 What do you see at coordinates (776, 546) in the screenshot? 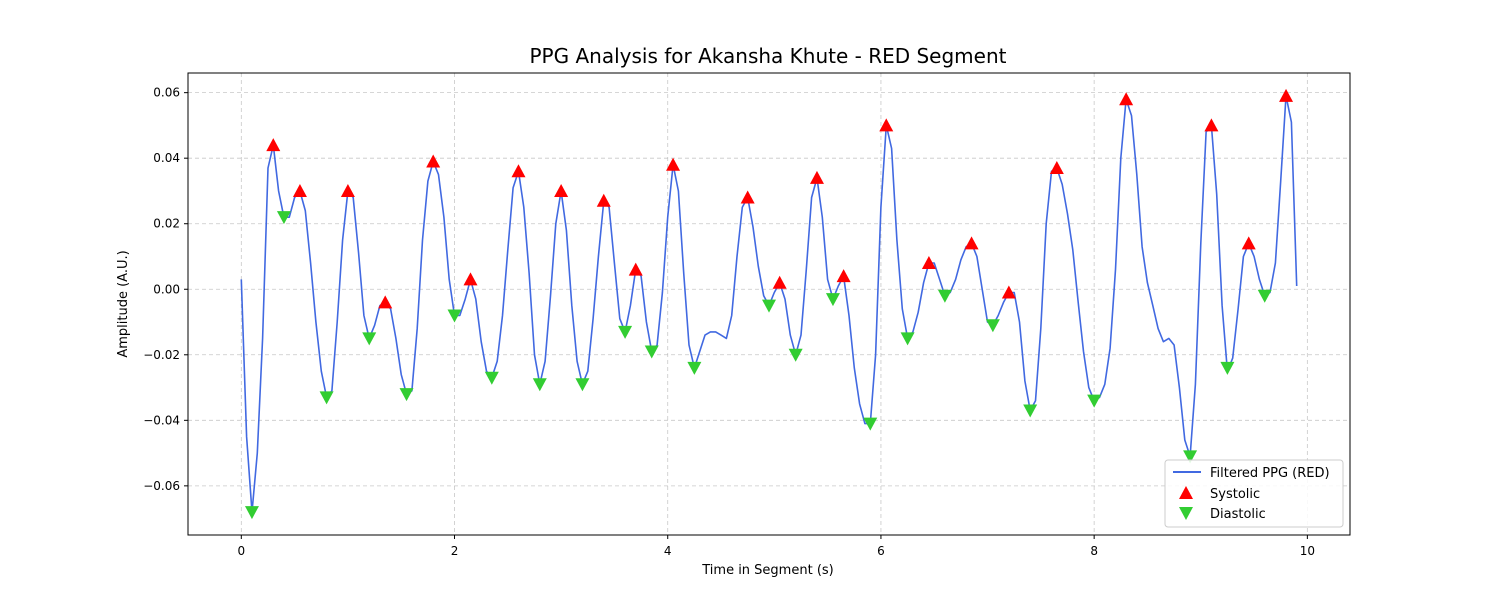
I see `x-axis: 0 2 4 6 8 10` at bounding box center [776, 546].